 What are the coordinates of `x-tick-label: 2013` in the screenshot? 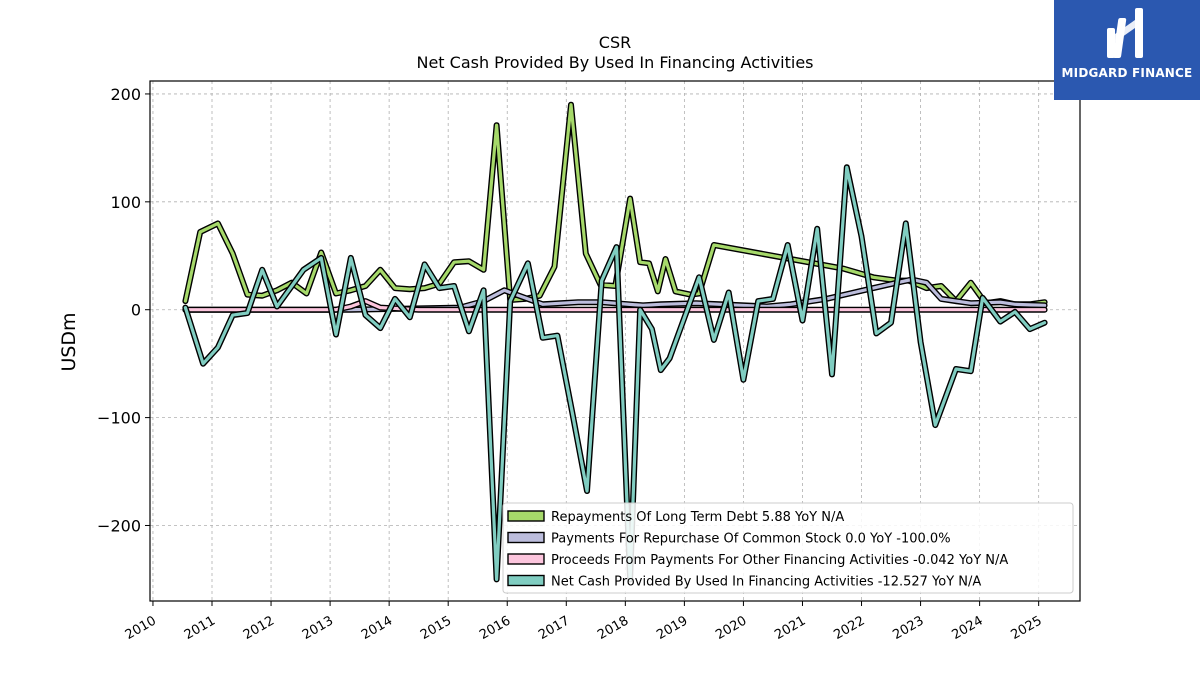 It's located at (318, 628).